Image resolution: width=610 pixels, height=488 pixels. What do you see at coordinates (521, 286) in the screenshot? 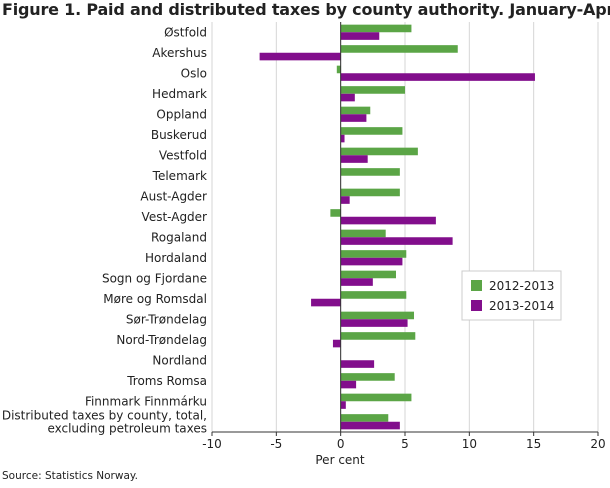
I see `legend-label-2012-2013: 2012-2013` at bounding box center [521, 286].